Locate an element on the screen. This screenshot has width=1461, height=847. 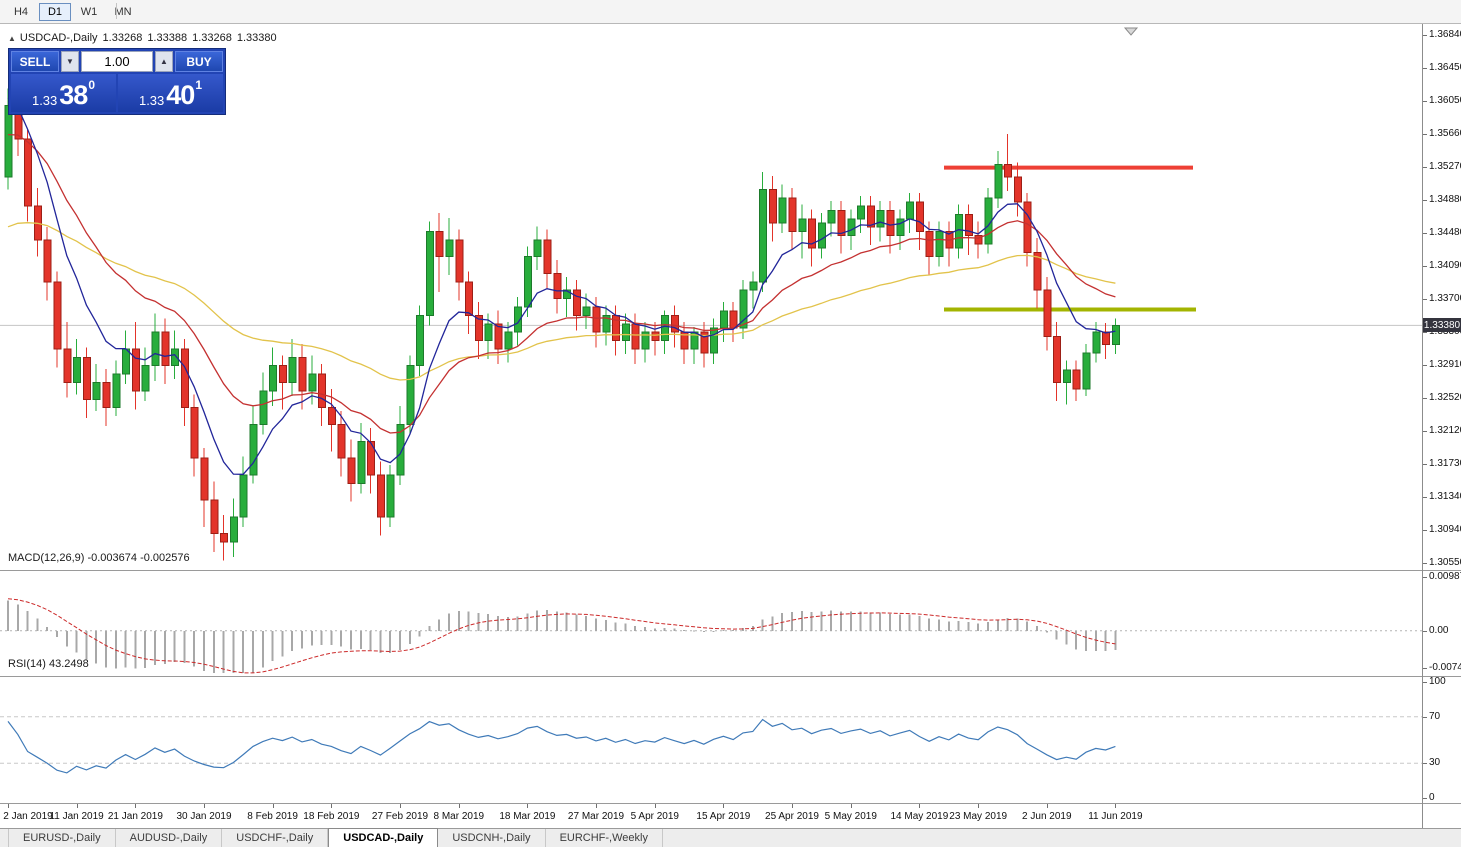
rsi-axis-label: 0 is located at coordinates (1432, 797).